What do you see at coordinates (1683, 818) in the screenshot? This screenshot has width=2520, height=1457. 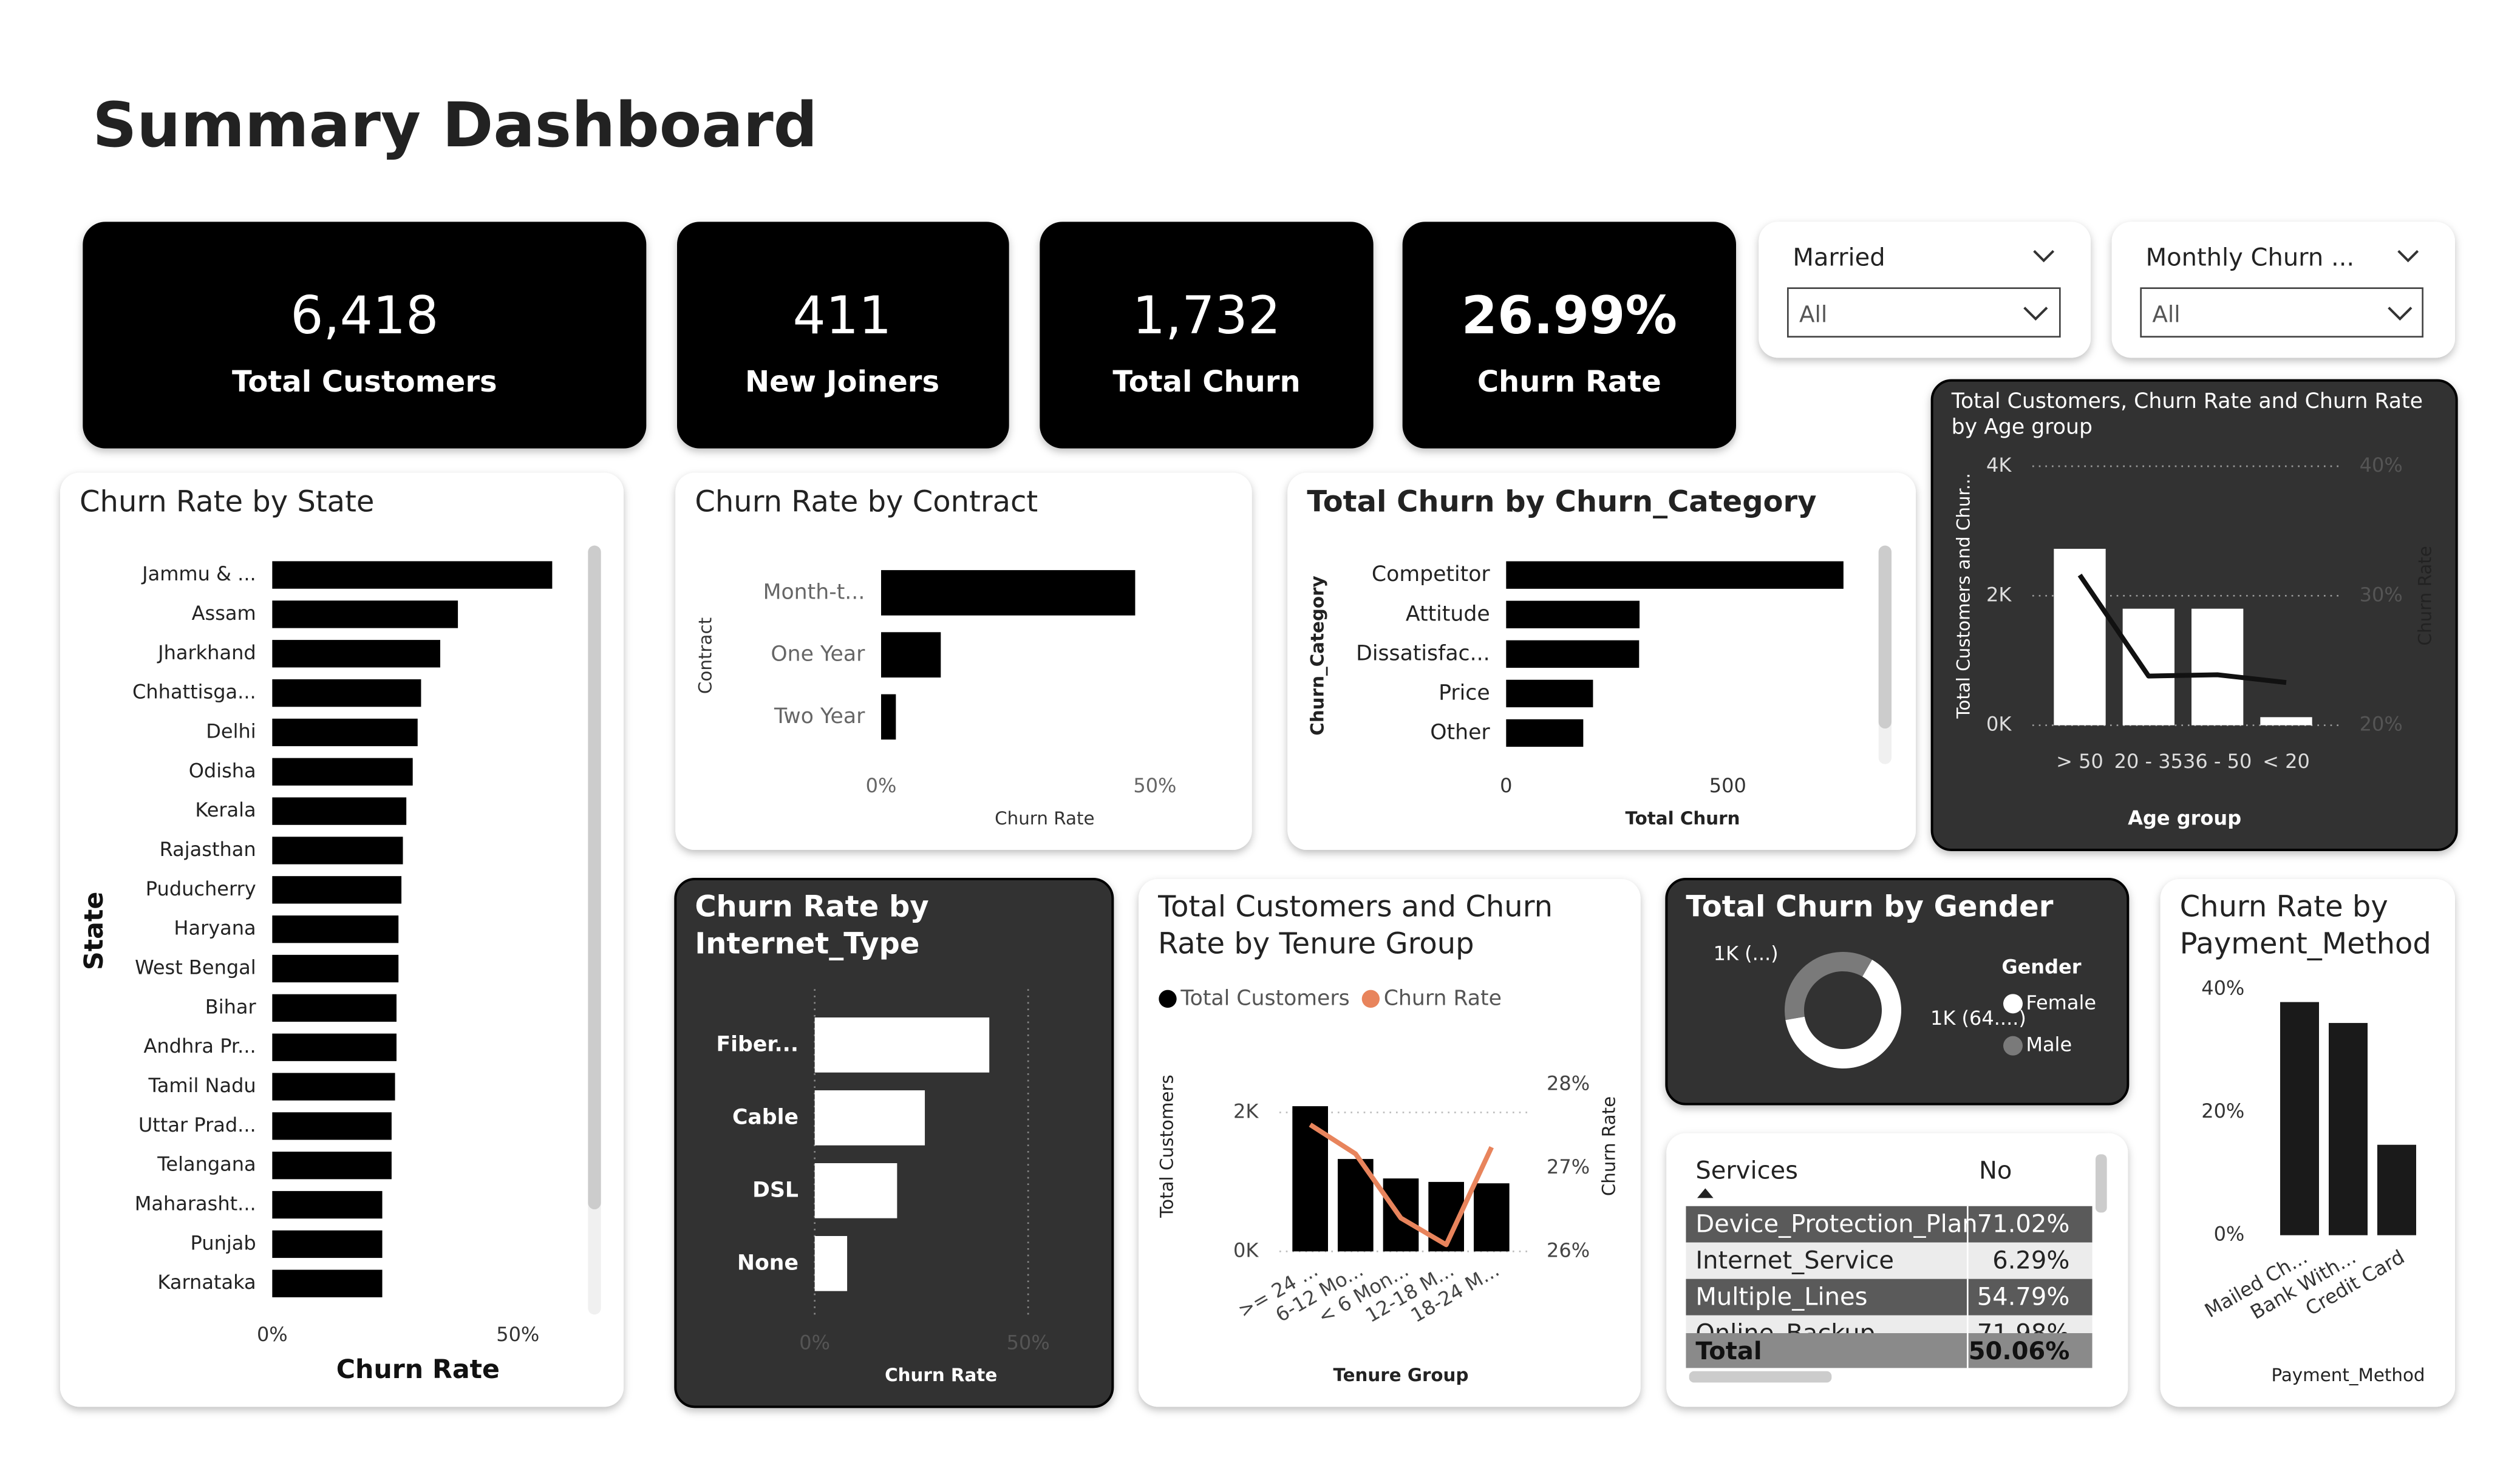 I see `x-axis-title: Total Churn` at bounding box center [1683, 818].